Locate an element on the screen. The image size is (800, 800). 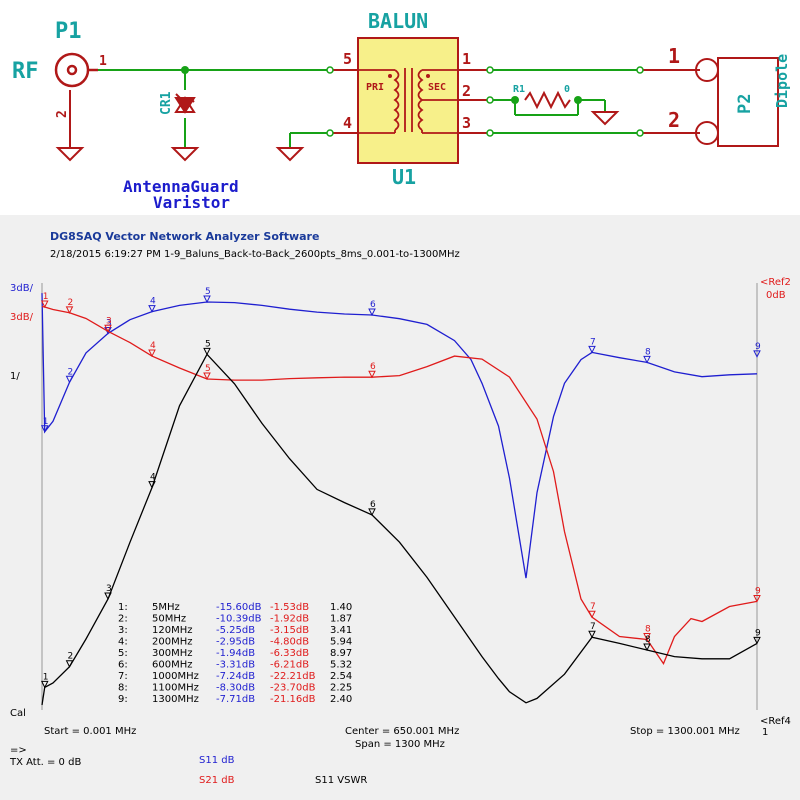
varistor-icon is located at coordinates (185, 103).